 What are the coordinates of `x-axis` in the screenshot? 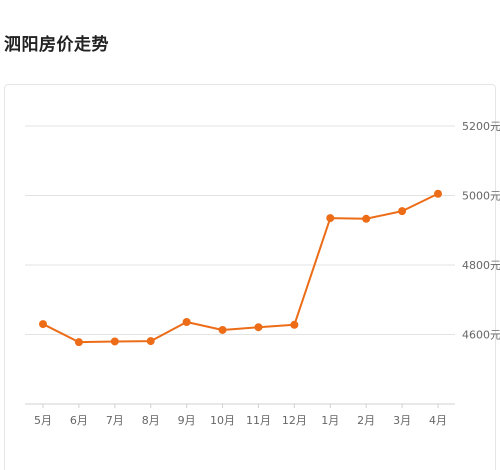 It's located at (240, 405).